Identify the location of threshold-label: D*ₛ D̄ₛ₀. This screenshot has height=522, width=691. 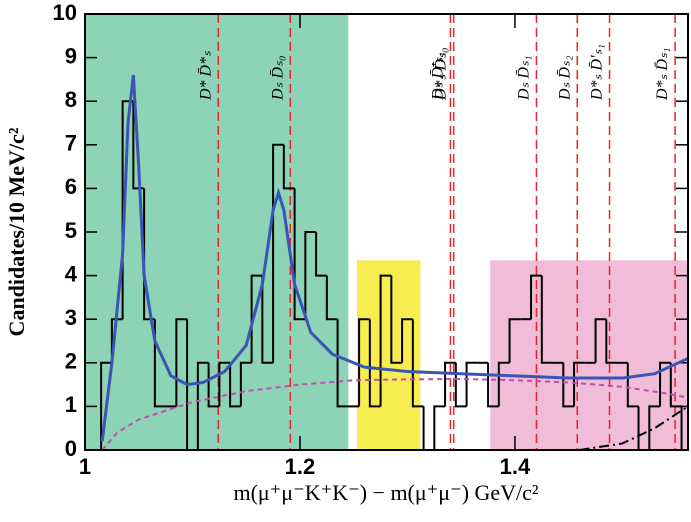
(441, 74).